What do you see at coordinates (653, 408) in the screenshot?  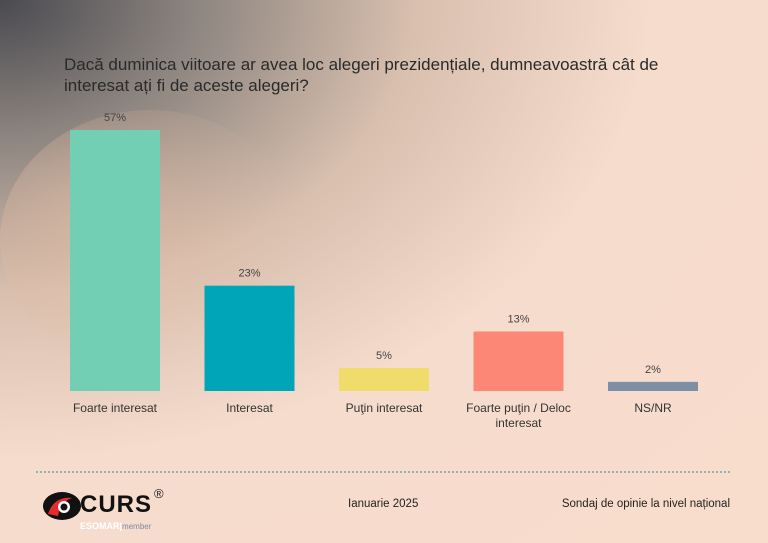 I see `category-label: NS/NR` at bounding box center [653, 408].